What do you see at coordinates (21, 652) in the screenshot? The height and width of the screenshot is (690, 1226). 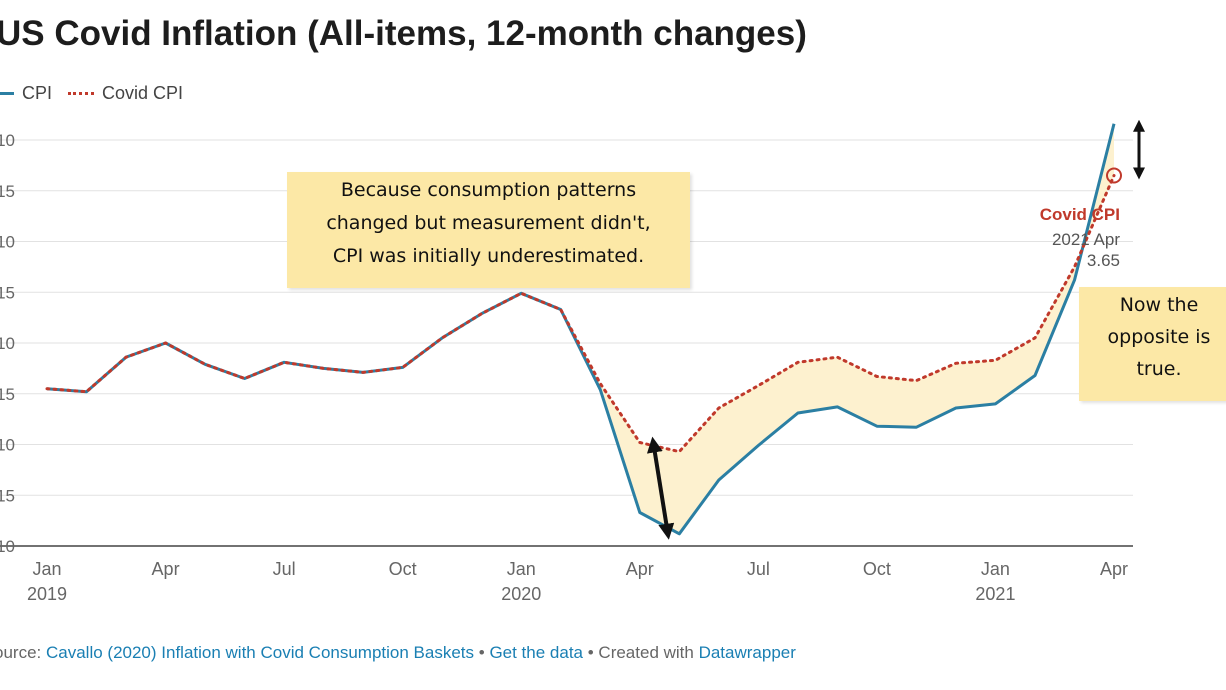 I see `source-prefix: ource:` at bounding box center [21, 652].